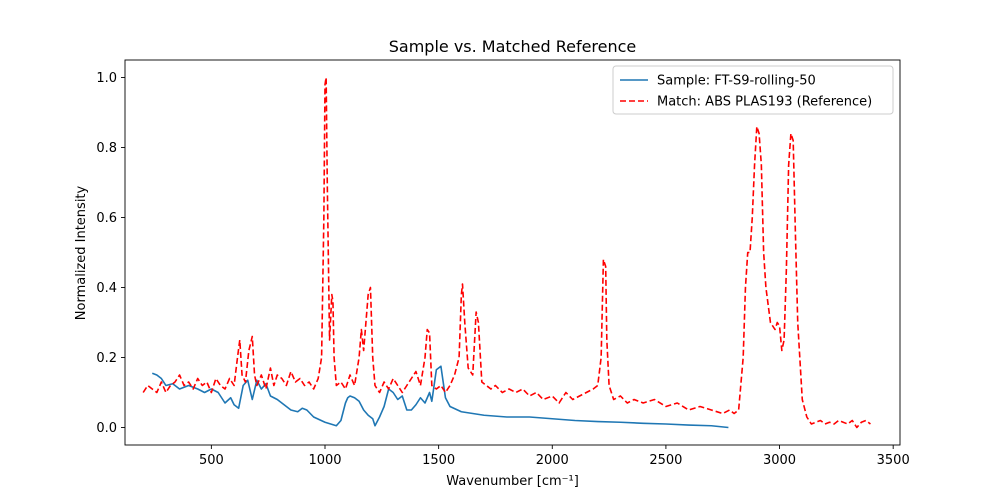 The width and height of the screenshot is (1000, 500). I want to click on x-axis: 500 1000 1500 2000 2500 3000 3500, so click(554, 456).